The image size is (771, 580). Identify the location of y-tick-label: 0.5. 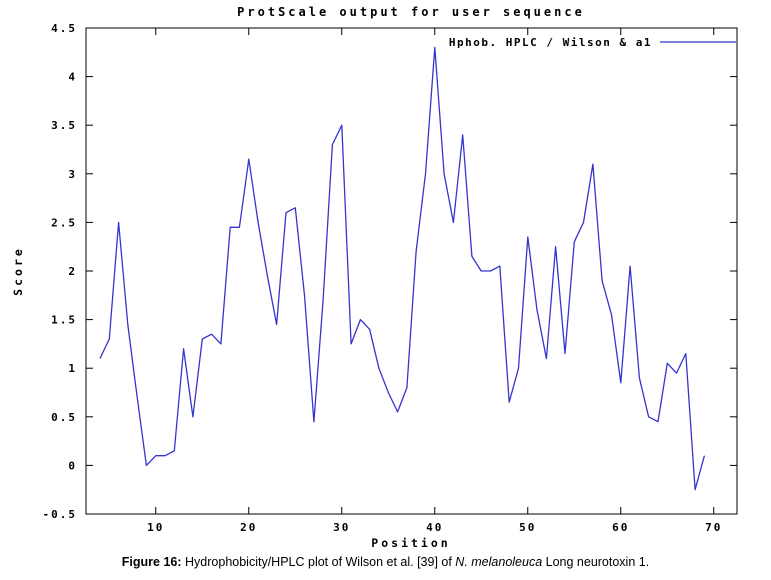
(64, 417).